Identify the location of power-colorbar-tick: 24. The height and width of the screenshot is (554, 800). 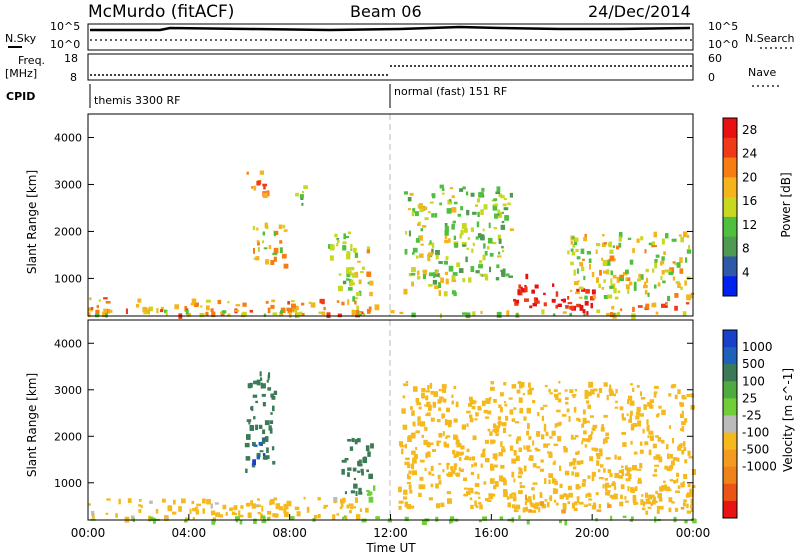
(749, 154).